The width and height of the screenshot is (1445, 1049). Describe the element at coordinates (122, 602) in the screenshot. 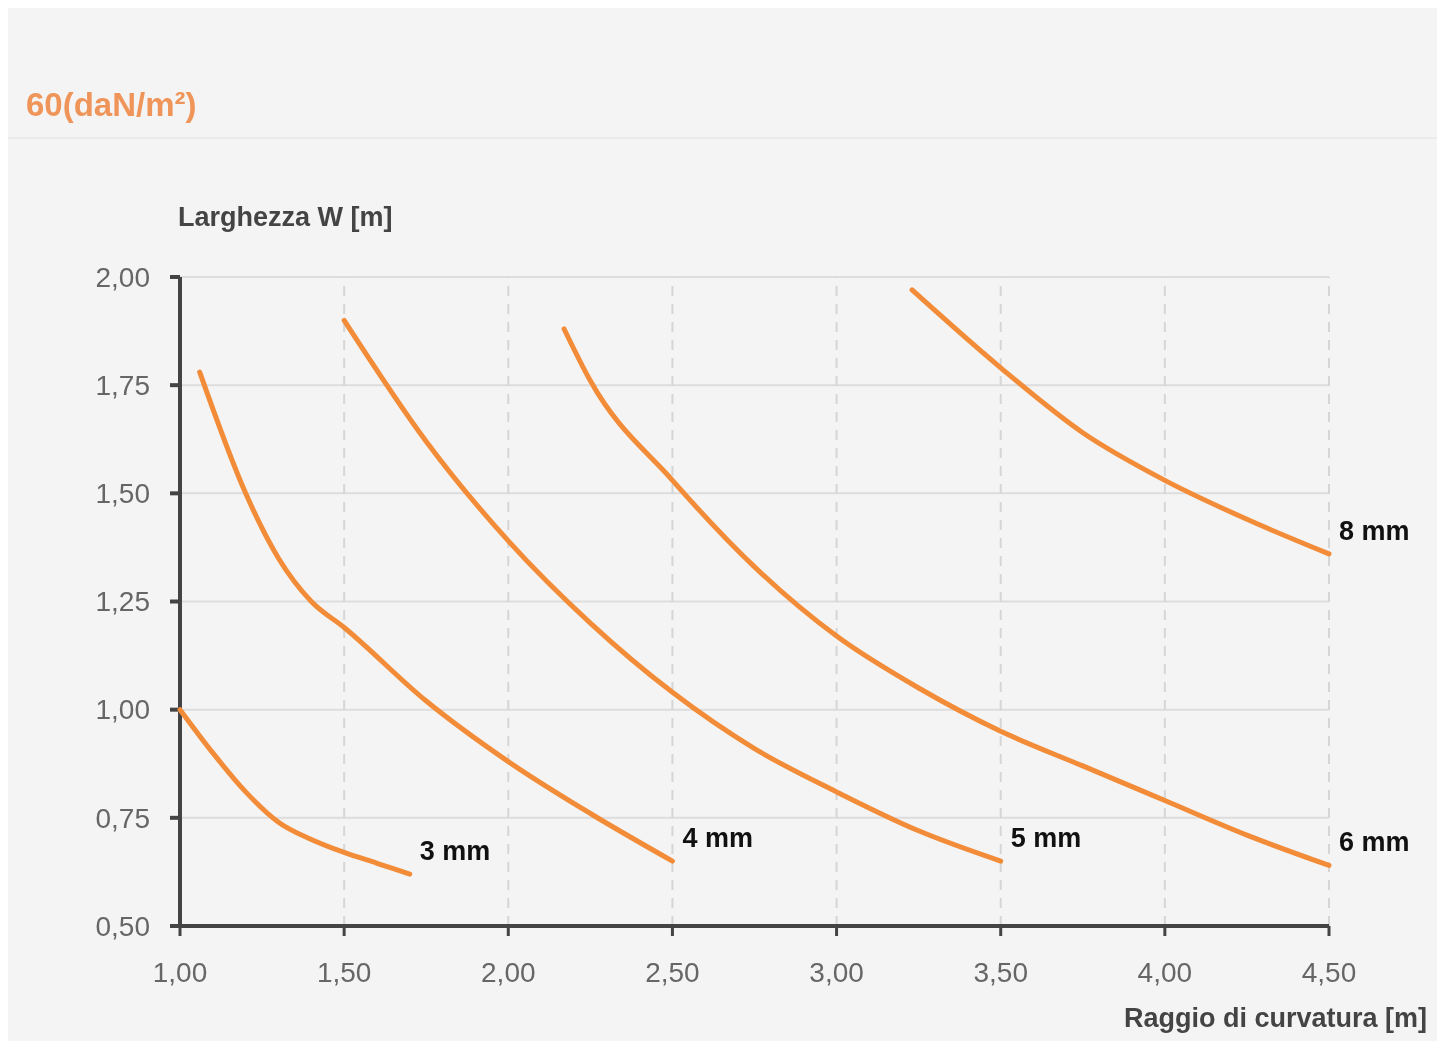

I see `y-tick-label: 1,25` at that location.